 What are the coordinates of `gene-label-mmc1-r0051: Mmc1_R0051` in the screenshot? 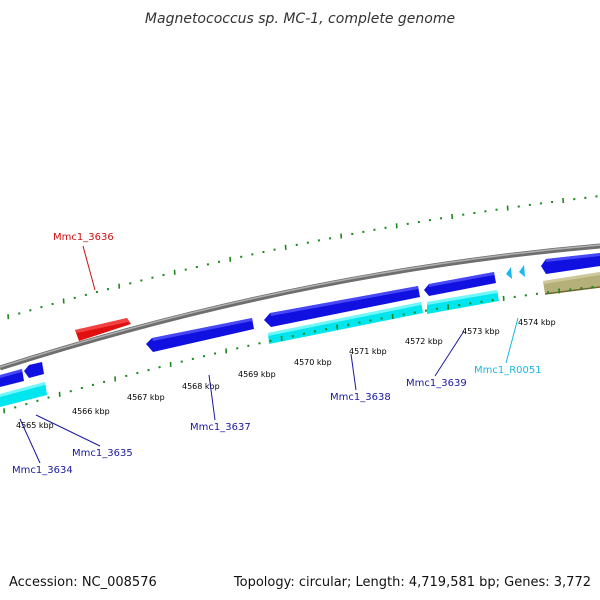 It's located at (508, 370).